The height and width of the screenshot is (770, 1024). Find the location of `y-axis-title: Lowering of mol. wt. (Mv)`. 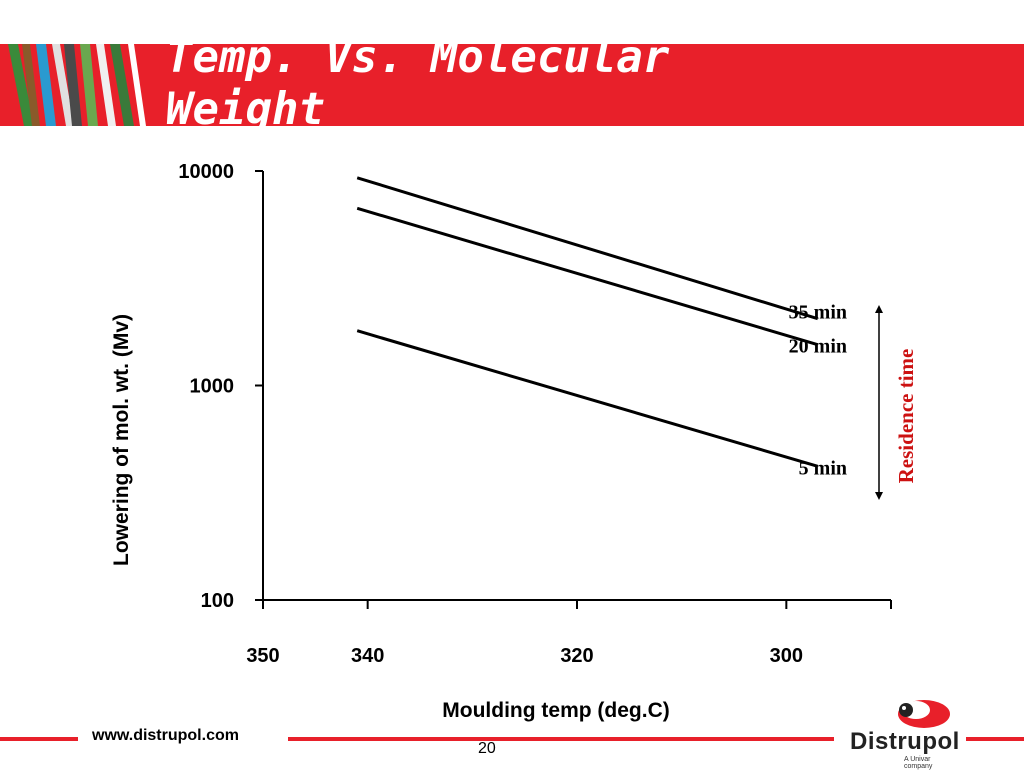

y-axis-title: Lowering of mol. wt. (Mv) is located at coordinates (121, 440).